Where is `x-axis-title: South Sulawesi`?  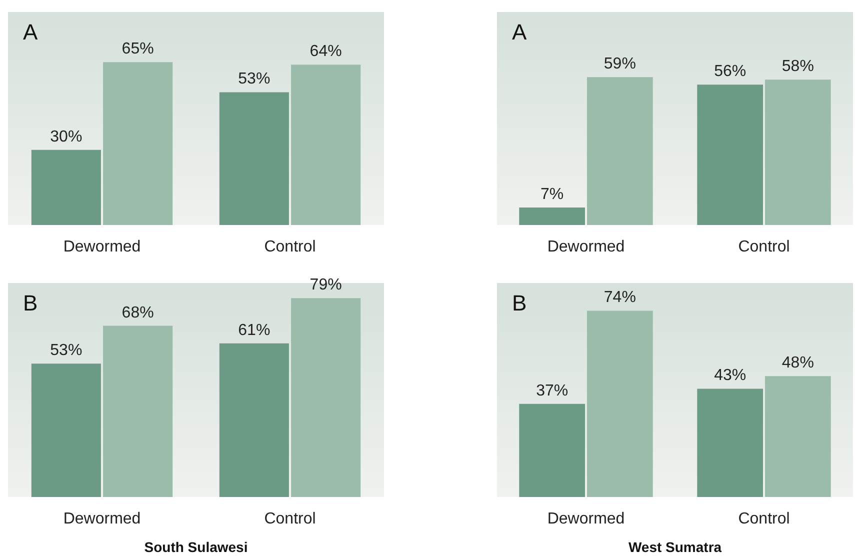
x-axis-title: South Sulawesi is located at coordinates (196, 547).